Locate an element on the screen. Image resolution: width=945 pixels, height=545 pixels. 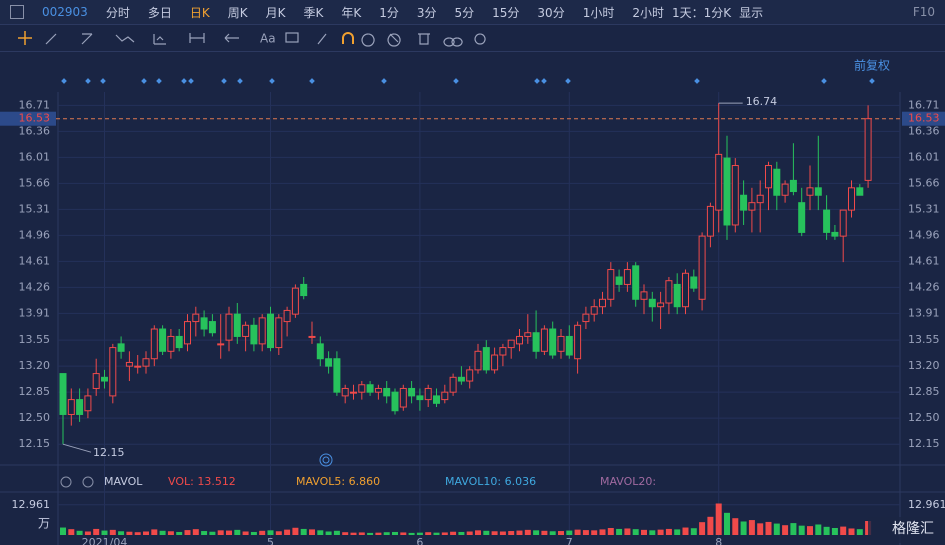
y-tick-label: 14.96 is located at coordinates (35, 234).